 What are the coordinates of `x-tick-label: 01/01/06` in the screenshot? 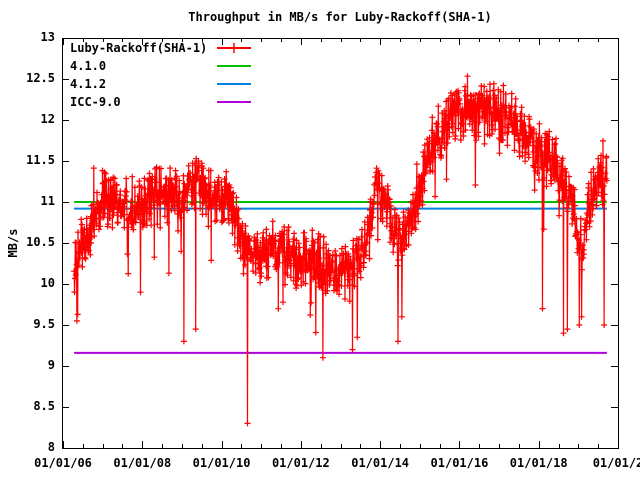 It's located at (63, 463).